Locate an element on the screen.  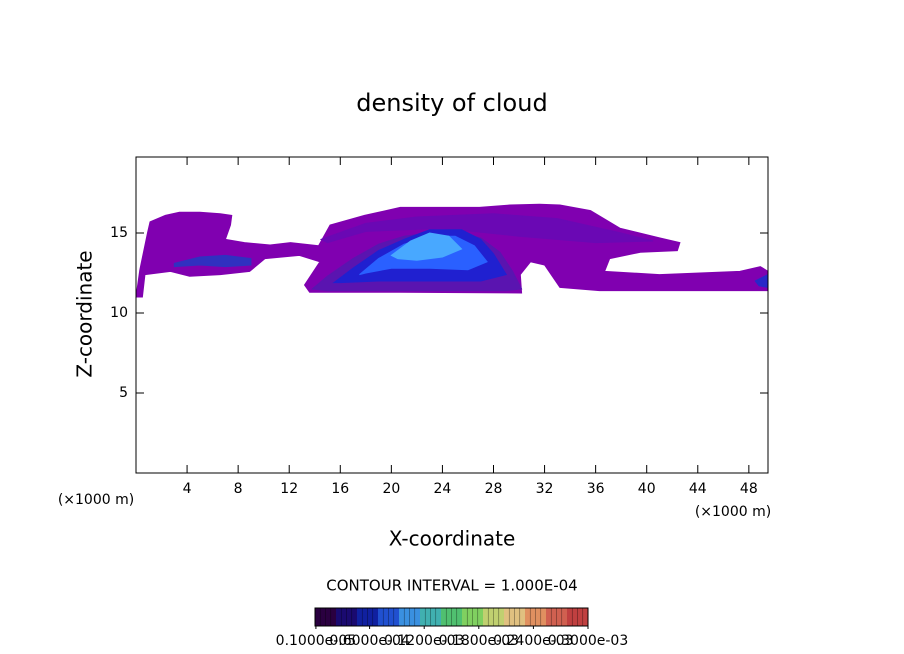
colorbar-frame is located at coordinates (451, 617).